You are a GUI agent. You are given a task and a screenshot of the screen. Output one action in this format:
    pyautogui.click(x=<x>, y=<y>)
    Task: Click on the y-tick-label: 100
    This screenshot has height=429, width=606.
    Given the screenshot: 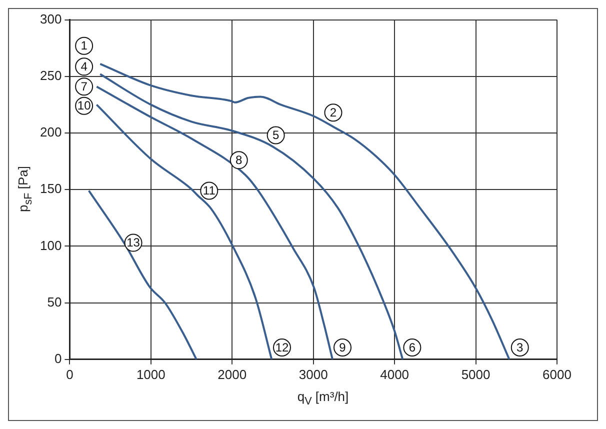 What is the action you would take?
    pyautogui.click(x=51, y=245)
    